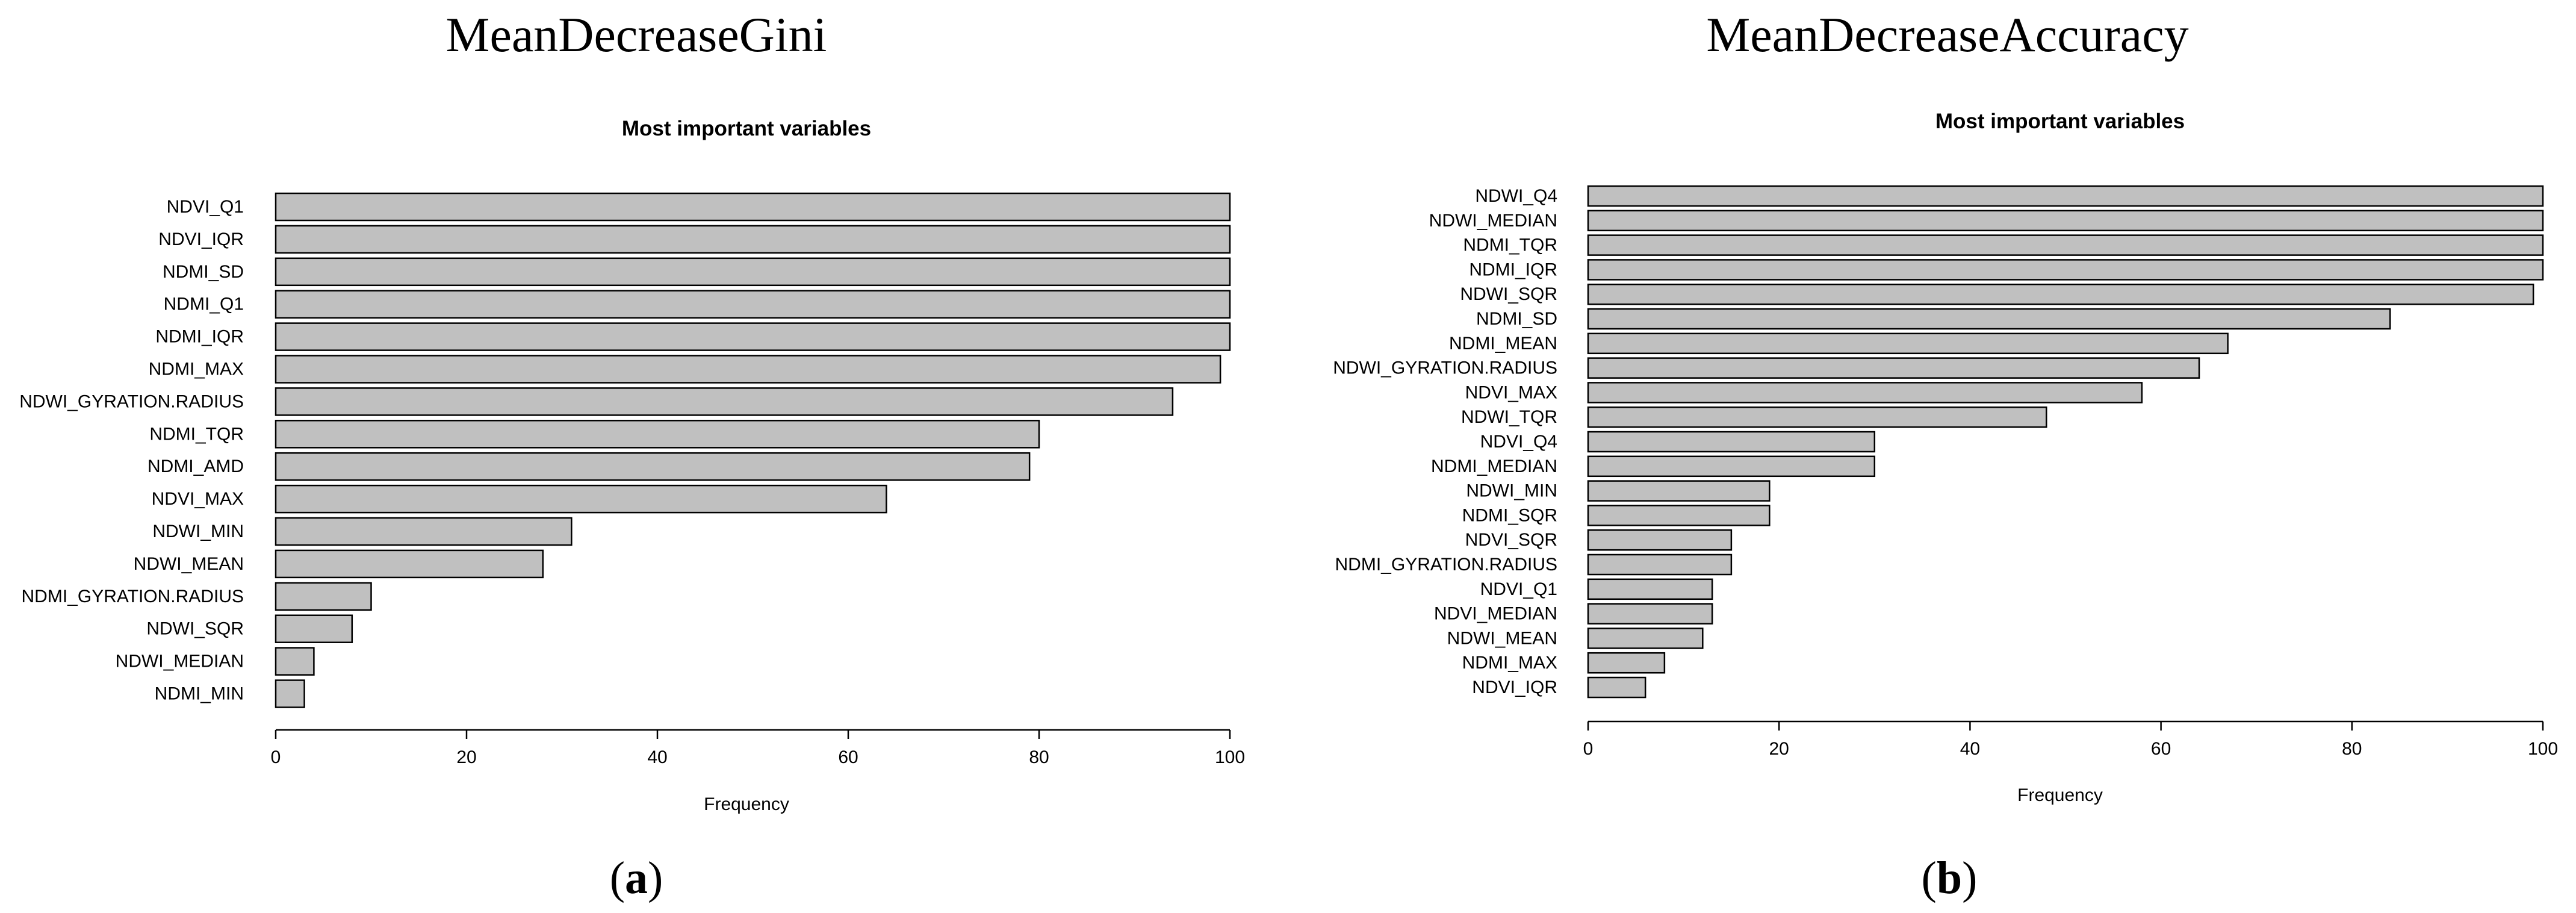 The image size is (2576, 913). What do you see at coordinates (636, 34) in the screenshot?
I see `panel-a-heading: MeanDecreaseGini` at bounding box center [636, 34].